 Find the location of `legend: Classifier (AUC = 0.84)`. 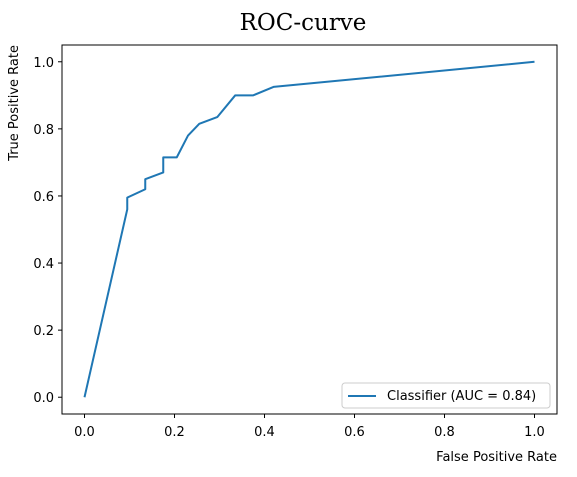

legend: Classifier (AUC = 0.84) is located at coordinates (446, 395).